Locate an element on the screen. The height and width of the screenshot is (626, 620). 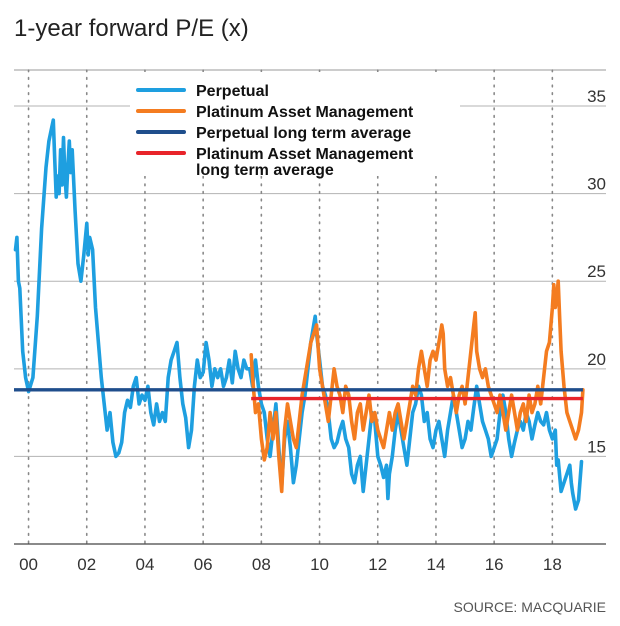
x-tick-label: 12 is located at coordinates (377, 564).